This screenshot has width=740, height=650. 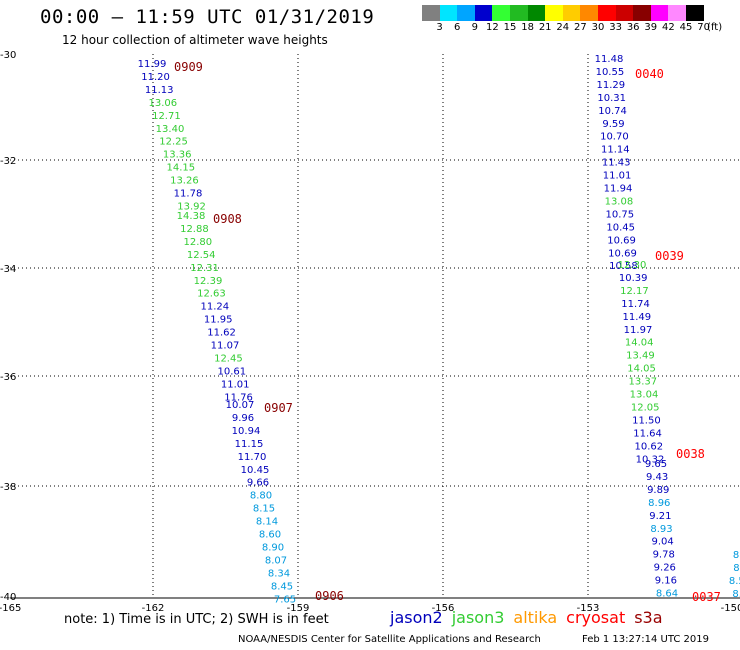 What do you see at coordinates (633, 278) in the screenshot?
I see `wave-height-value: 10.39` at bounding box center [633, 278].